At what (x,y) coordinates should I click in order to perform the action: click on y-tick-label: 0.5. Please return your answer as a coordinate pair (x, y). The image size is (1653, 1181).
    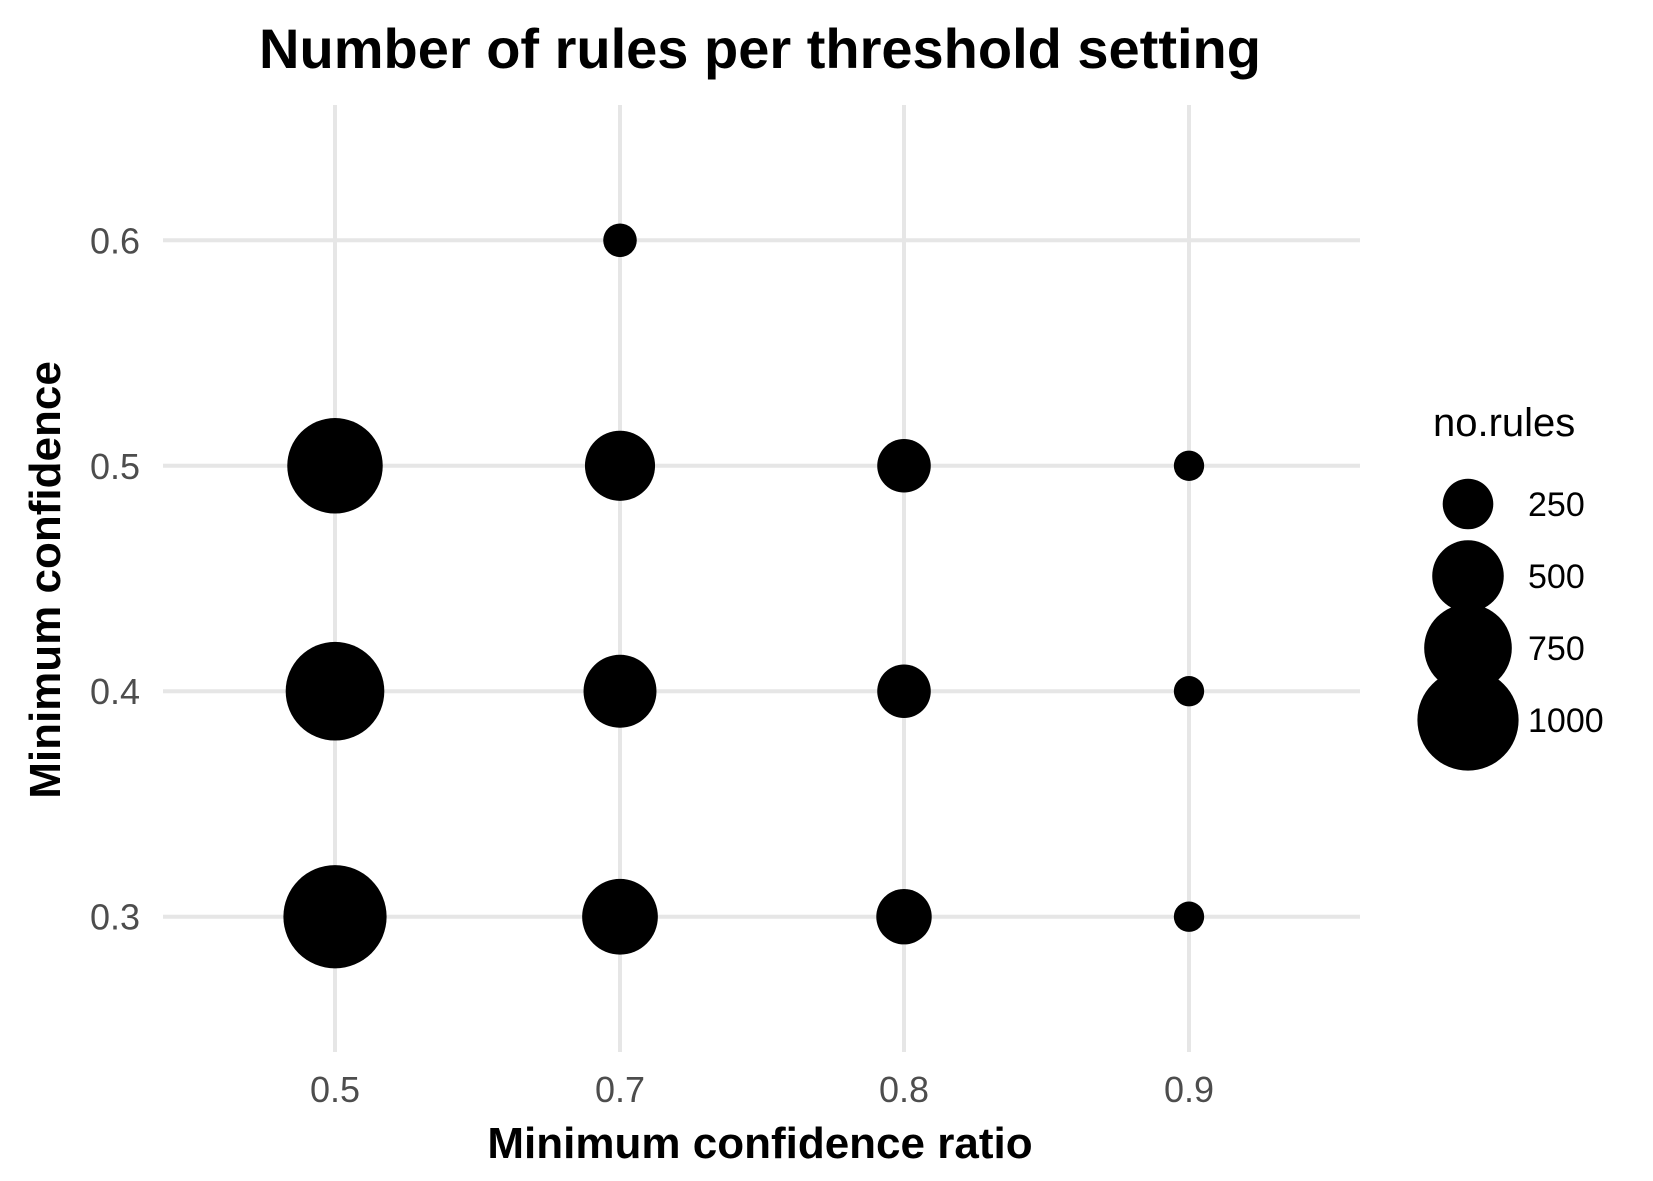
    Looking at the image, I should click on (115, 466).